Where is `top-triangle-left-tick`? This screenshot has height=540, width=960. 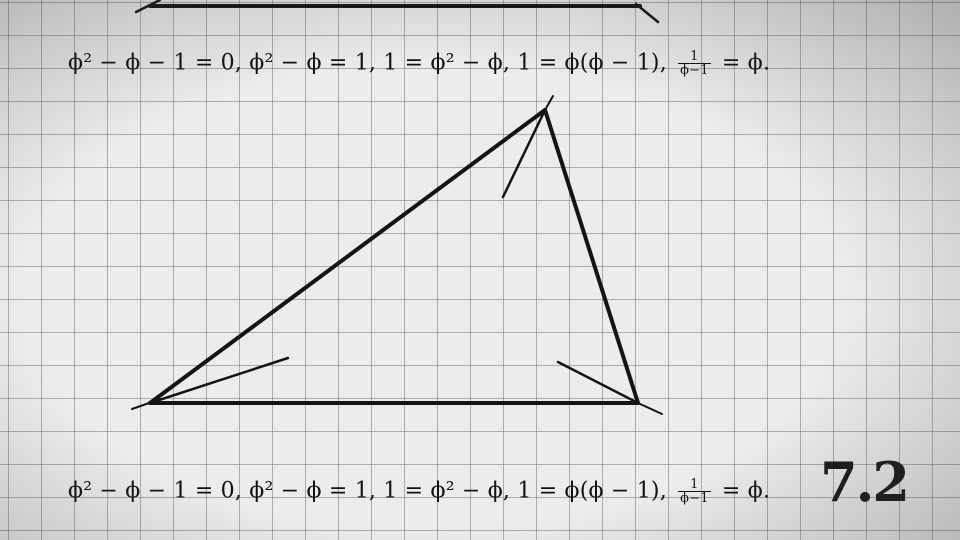 top-triangle-left-tick is located at coordinates (148, 7).